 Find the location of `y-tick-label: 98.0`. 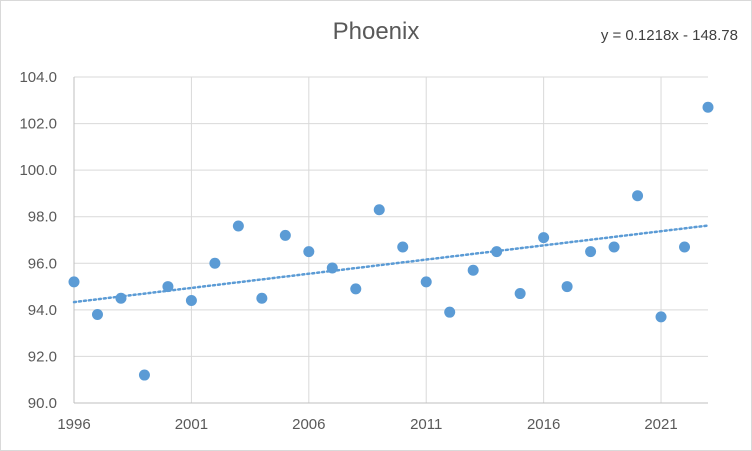

y-tick-label: 98.0 is located at coordinates (42, 217).